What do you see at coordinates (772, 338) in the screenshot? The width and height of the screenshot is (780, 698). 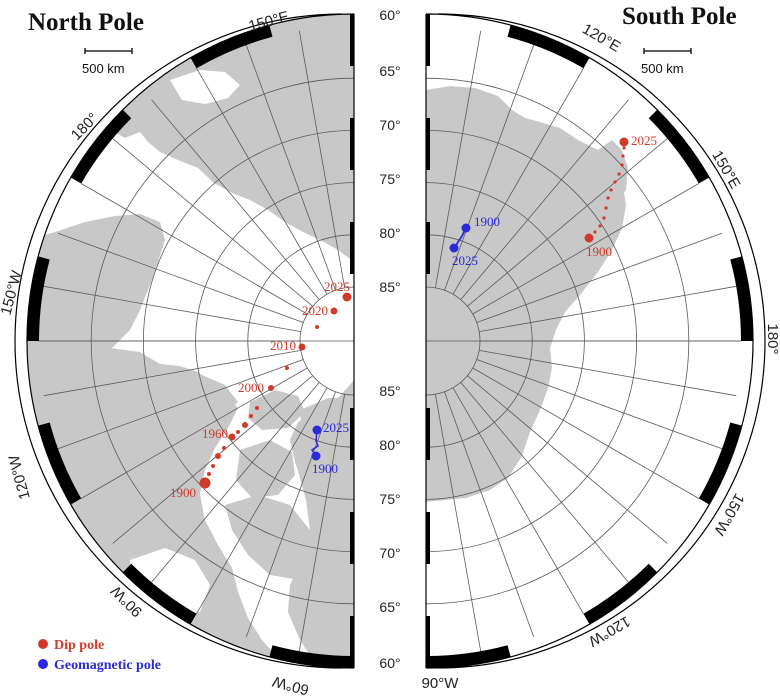 I see `south-lon-label-180: 180°` at bounding box center [772, 338].